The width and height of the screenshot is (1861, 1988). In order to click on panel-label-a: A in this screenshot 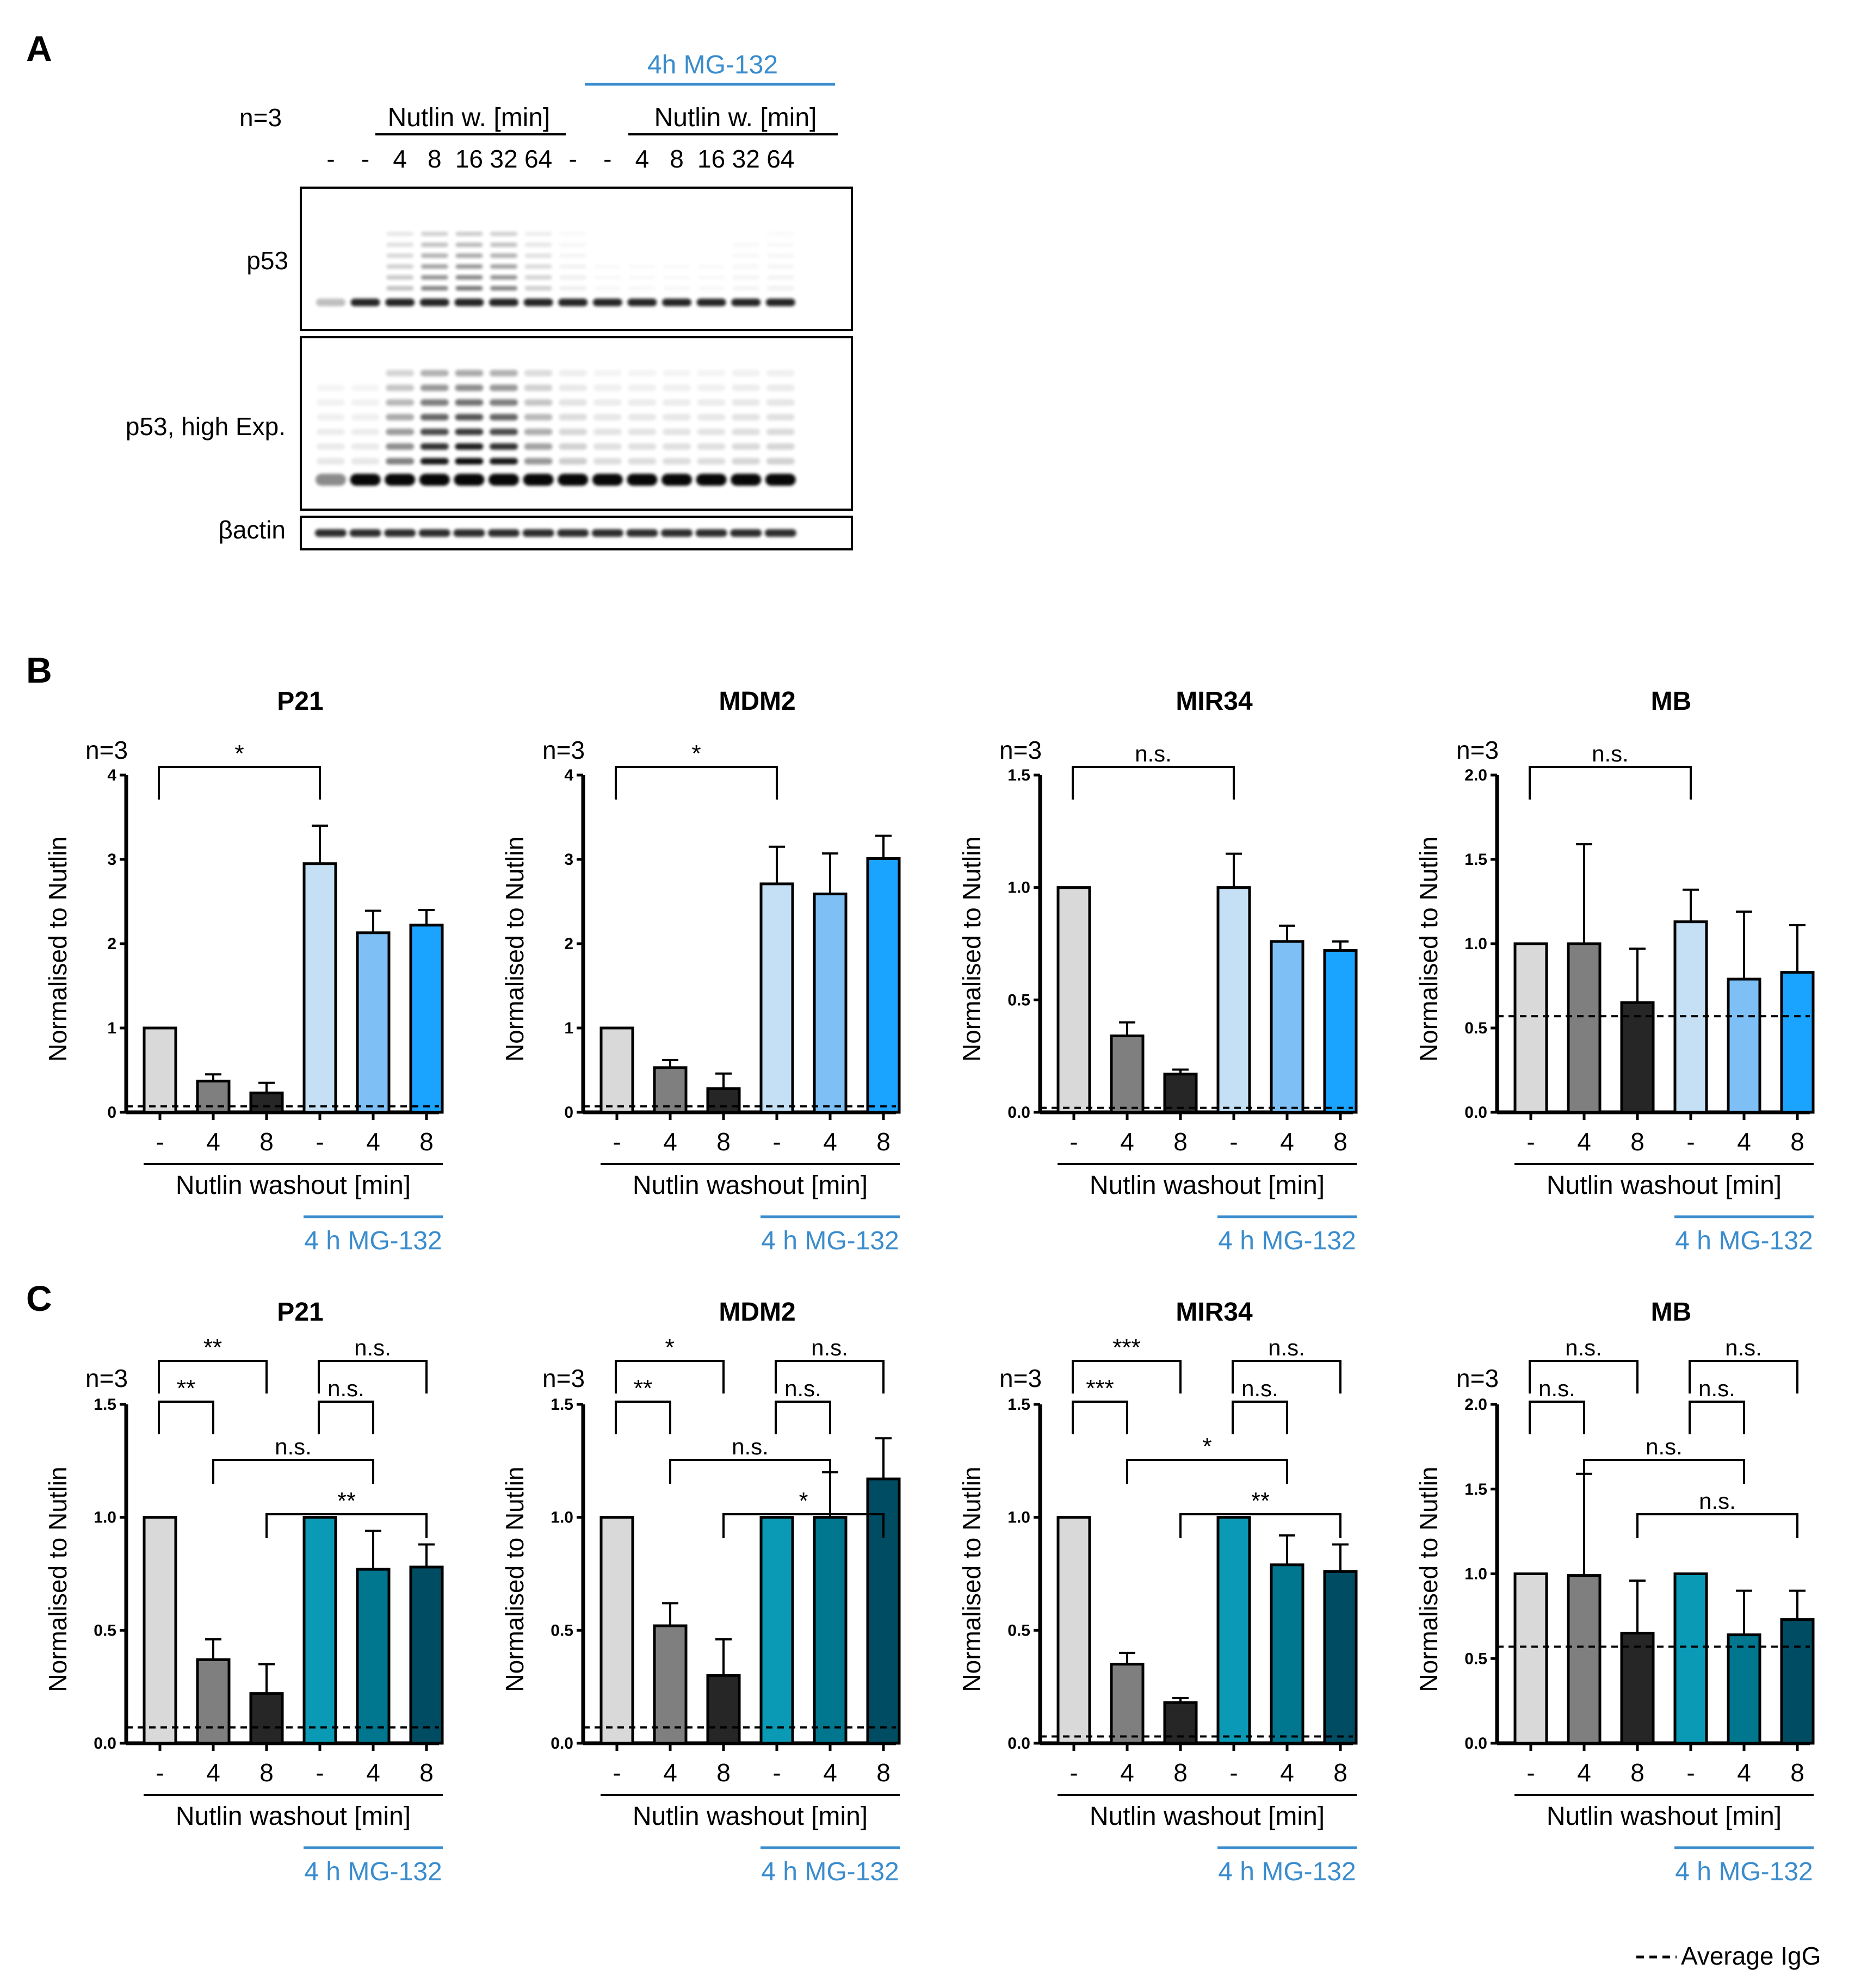, I will do `click(39, 49)`.